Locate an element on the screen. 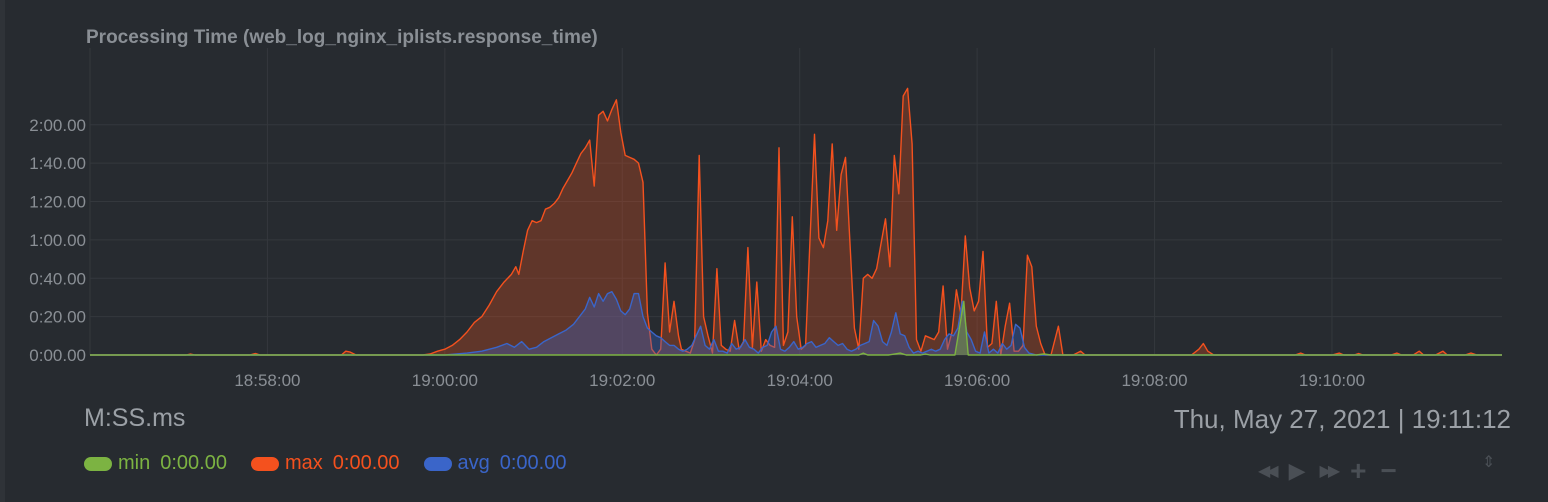 This screenshot has width=1548, height=502. resize-handle-icon: ⇕ is located at coordinates (1489, 462).